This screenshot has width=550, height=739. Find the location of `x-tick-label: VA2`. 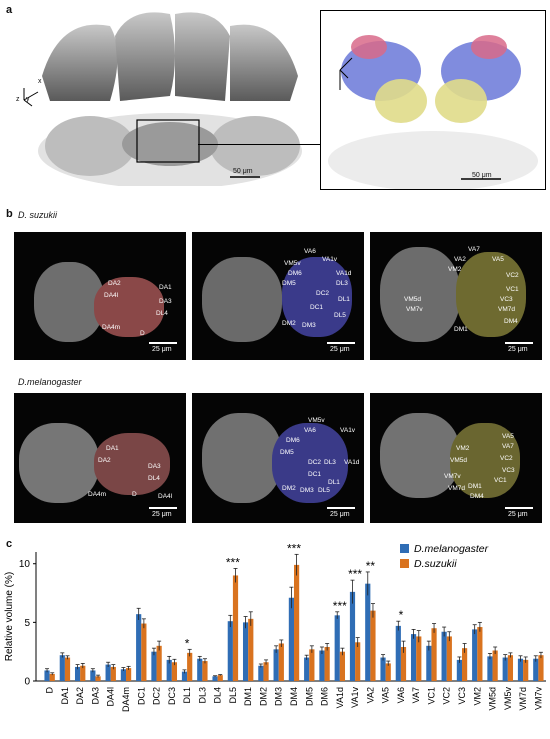

x-tick-label: VA2 is located at coordinates (370, 695).